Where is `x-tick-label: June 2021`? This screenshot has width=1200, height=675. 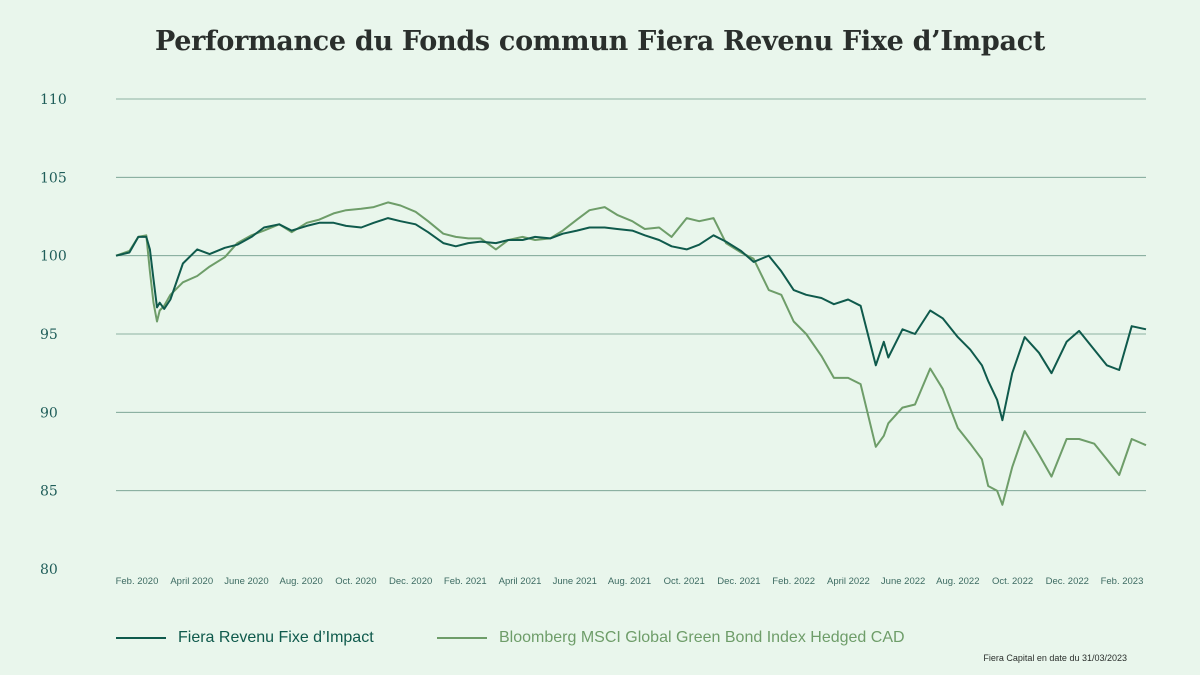 x-tick-label: June 2021 is located at coordinates (575, 581).